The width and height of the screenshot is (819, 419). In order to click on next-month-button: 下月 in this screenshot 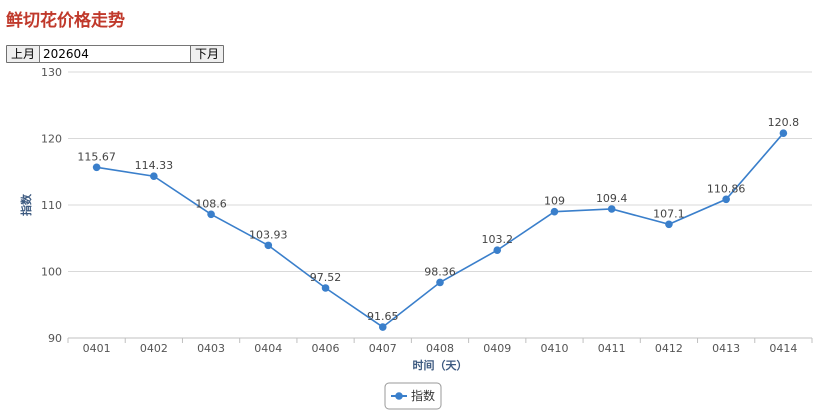, I will do `click(207, 54)`.